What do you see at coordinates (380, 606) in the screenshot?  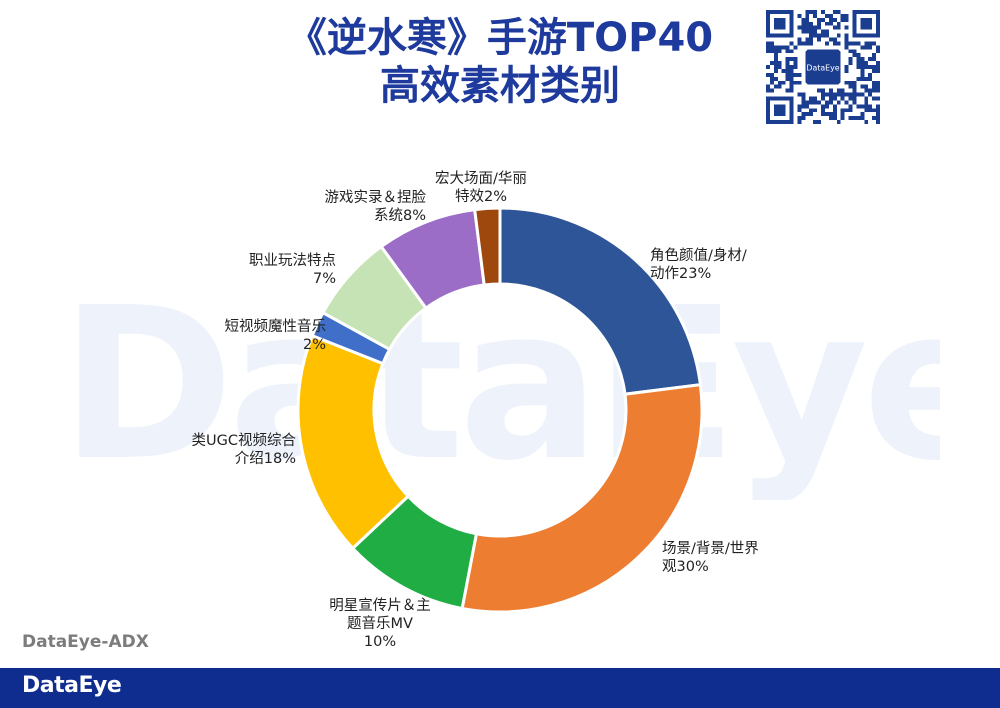 I see `slice-label-2-line1: 明星宣传片＆主` at bounding box center [380, 606].